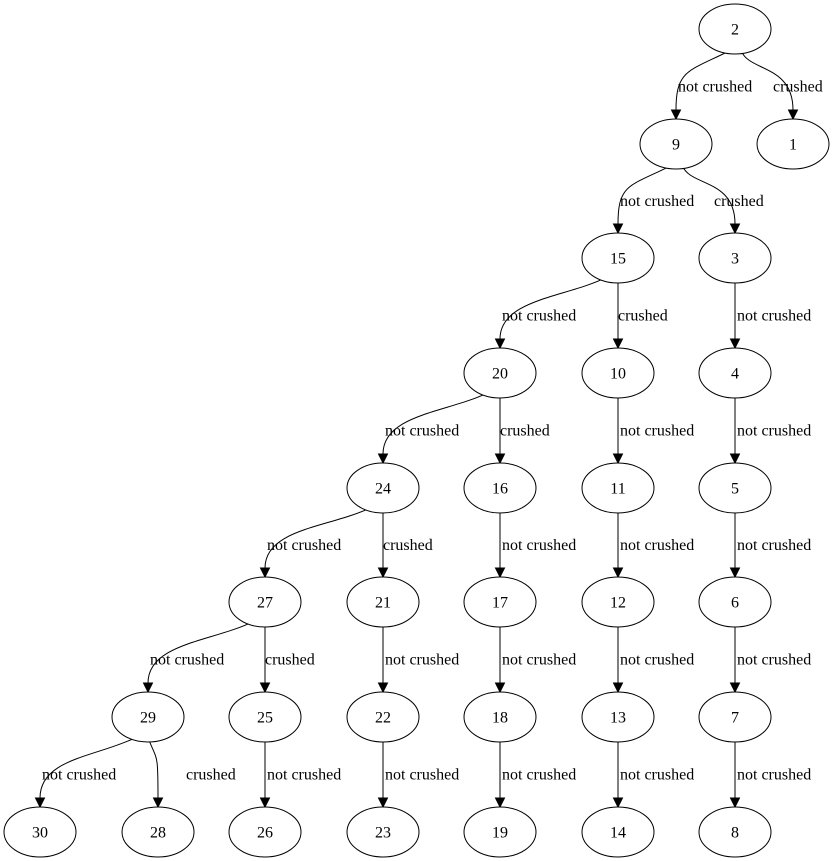 This screenshot has width=837, height=861. I want to click on edge-18-to-19: not crushed, so click(535, 775).